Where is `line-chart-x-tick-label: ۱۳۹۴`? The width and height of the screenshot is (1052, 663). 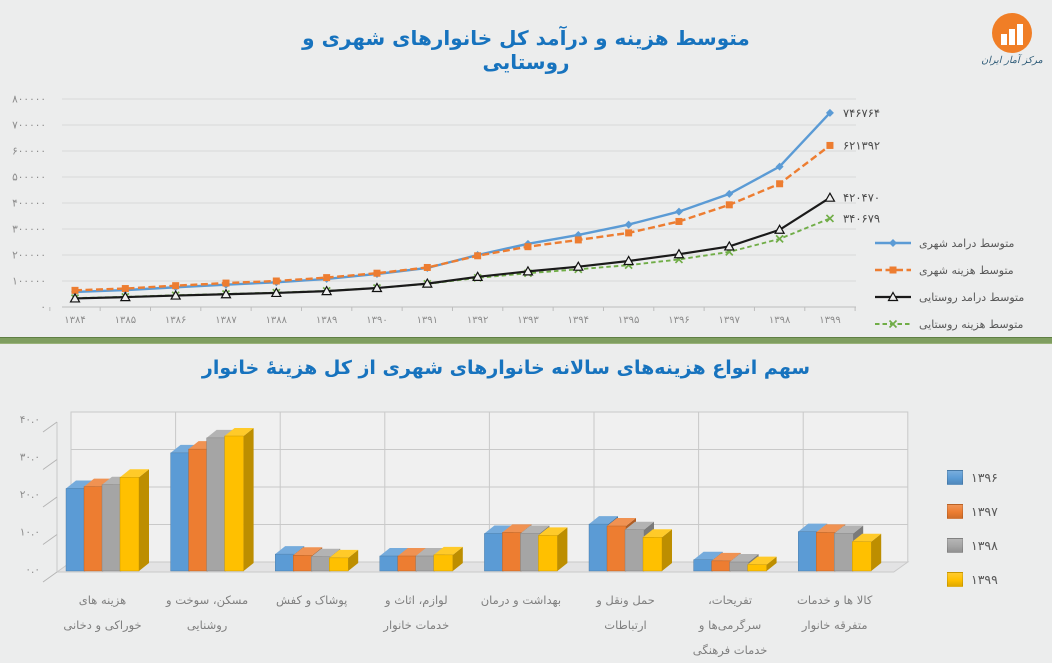
line-chart-x-tick-label: ۱۳۹۴ is located at coordinates (578, 320).